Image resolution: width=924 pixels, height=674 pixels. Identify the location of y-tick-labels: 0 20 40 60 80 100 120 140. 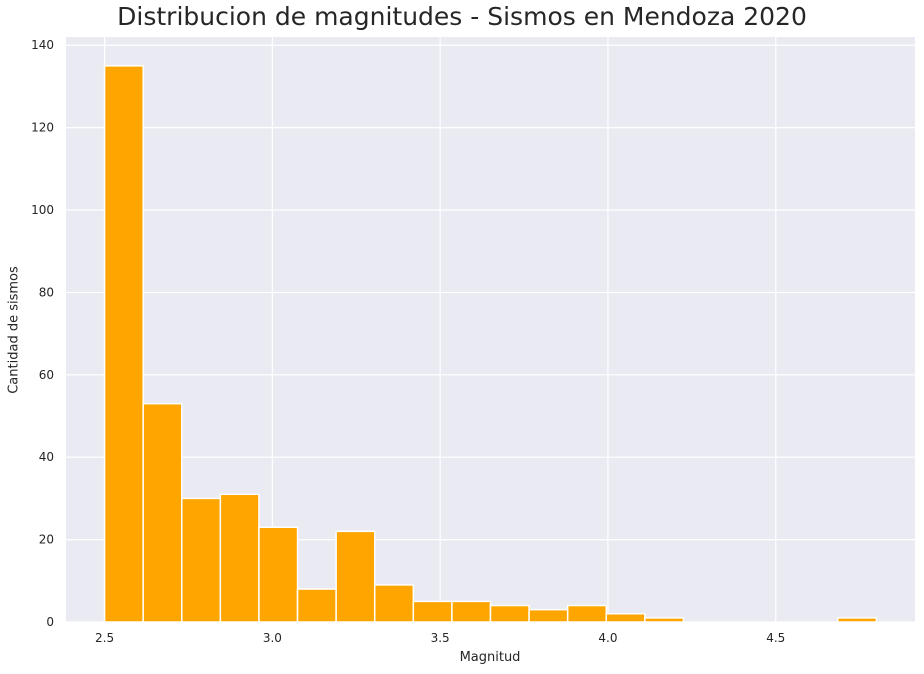
(42, 333).